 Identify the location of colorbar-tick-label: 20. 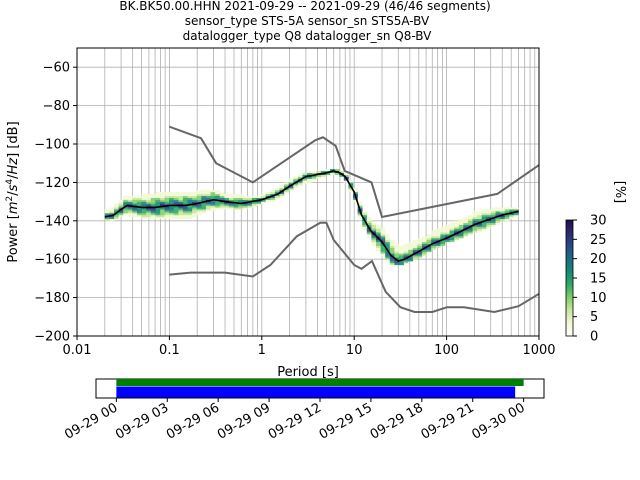
(598, 259).